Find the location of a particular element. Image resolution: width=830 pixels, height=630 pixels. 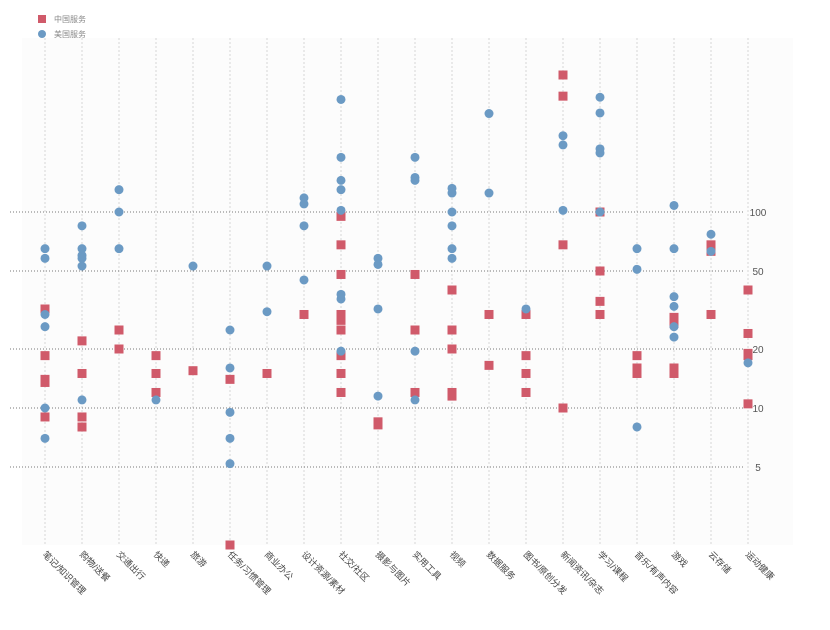

y-tick-label: 100 is located at coordinates (758, 213).